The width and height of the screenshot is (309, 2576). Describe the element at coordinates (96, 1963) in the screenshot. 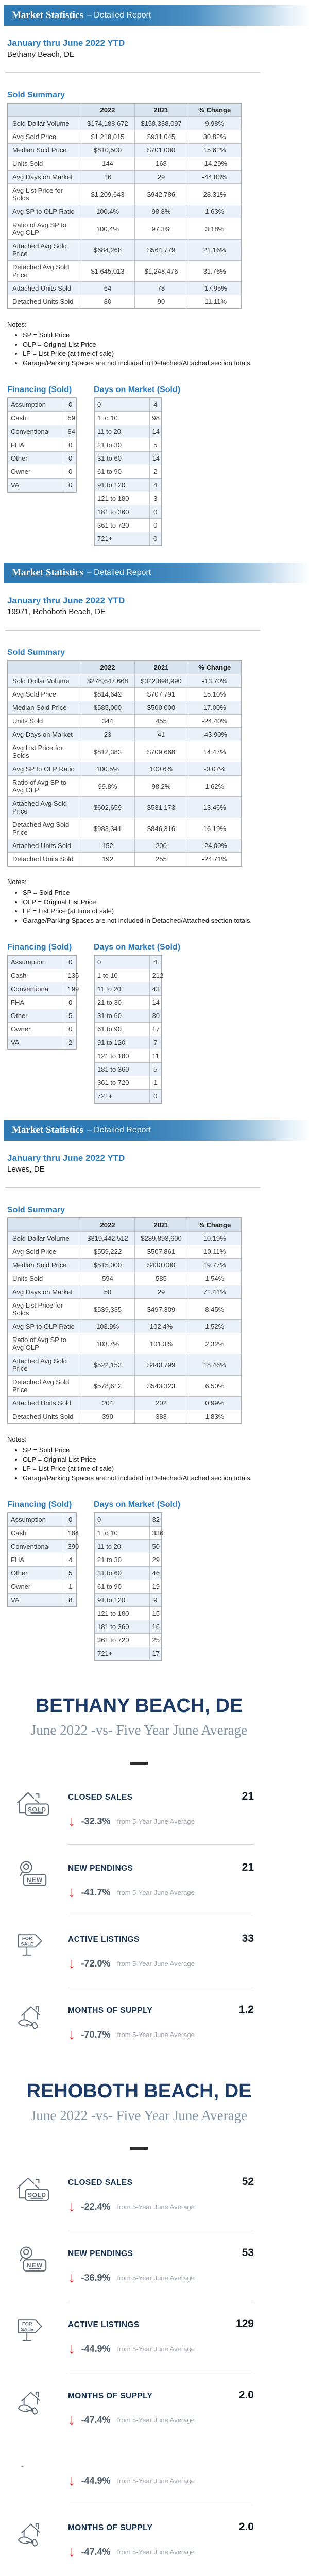

I see `stat-percent: -72.0%` at that location.